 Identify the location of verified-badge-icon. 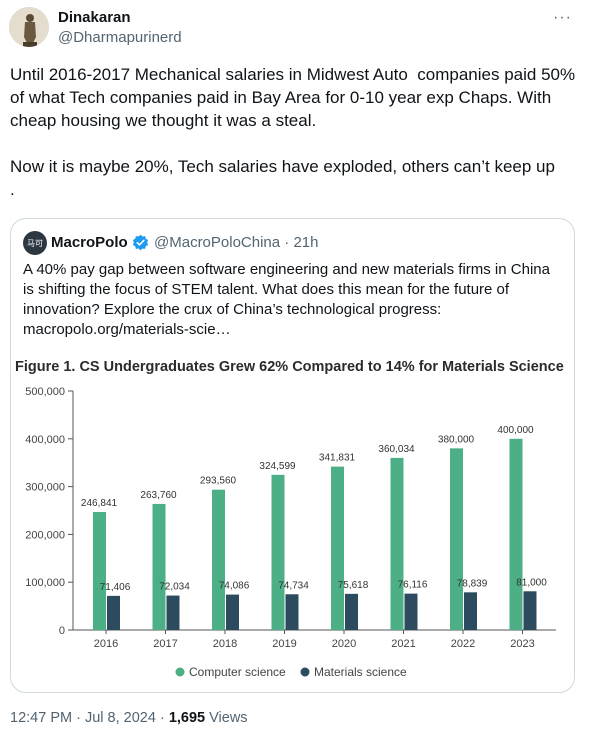
(140, 242).